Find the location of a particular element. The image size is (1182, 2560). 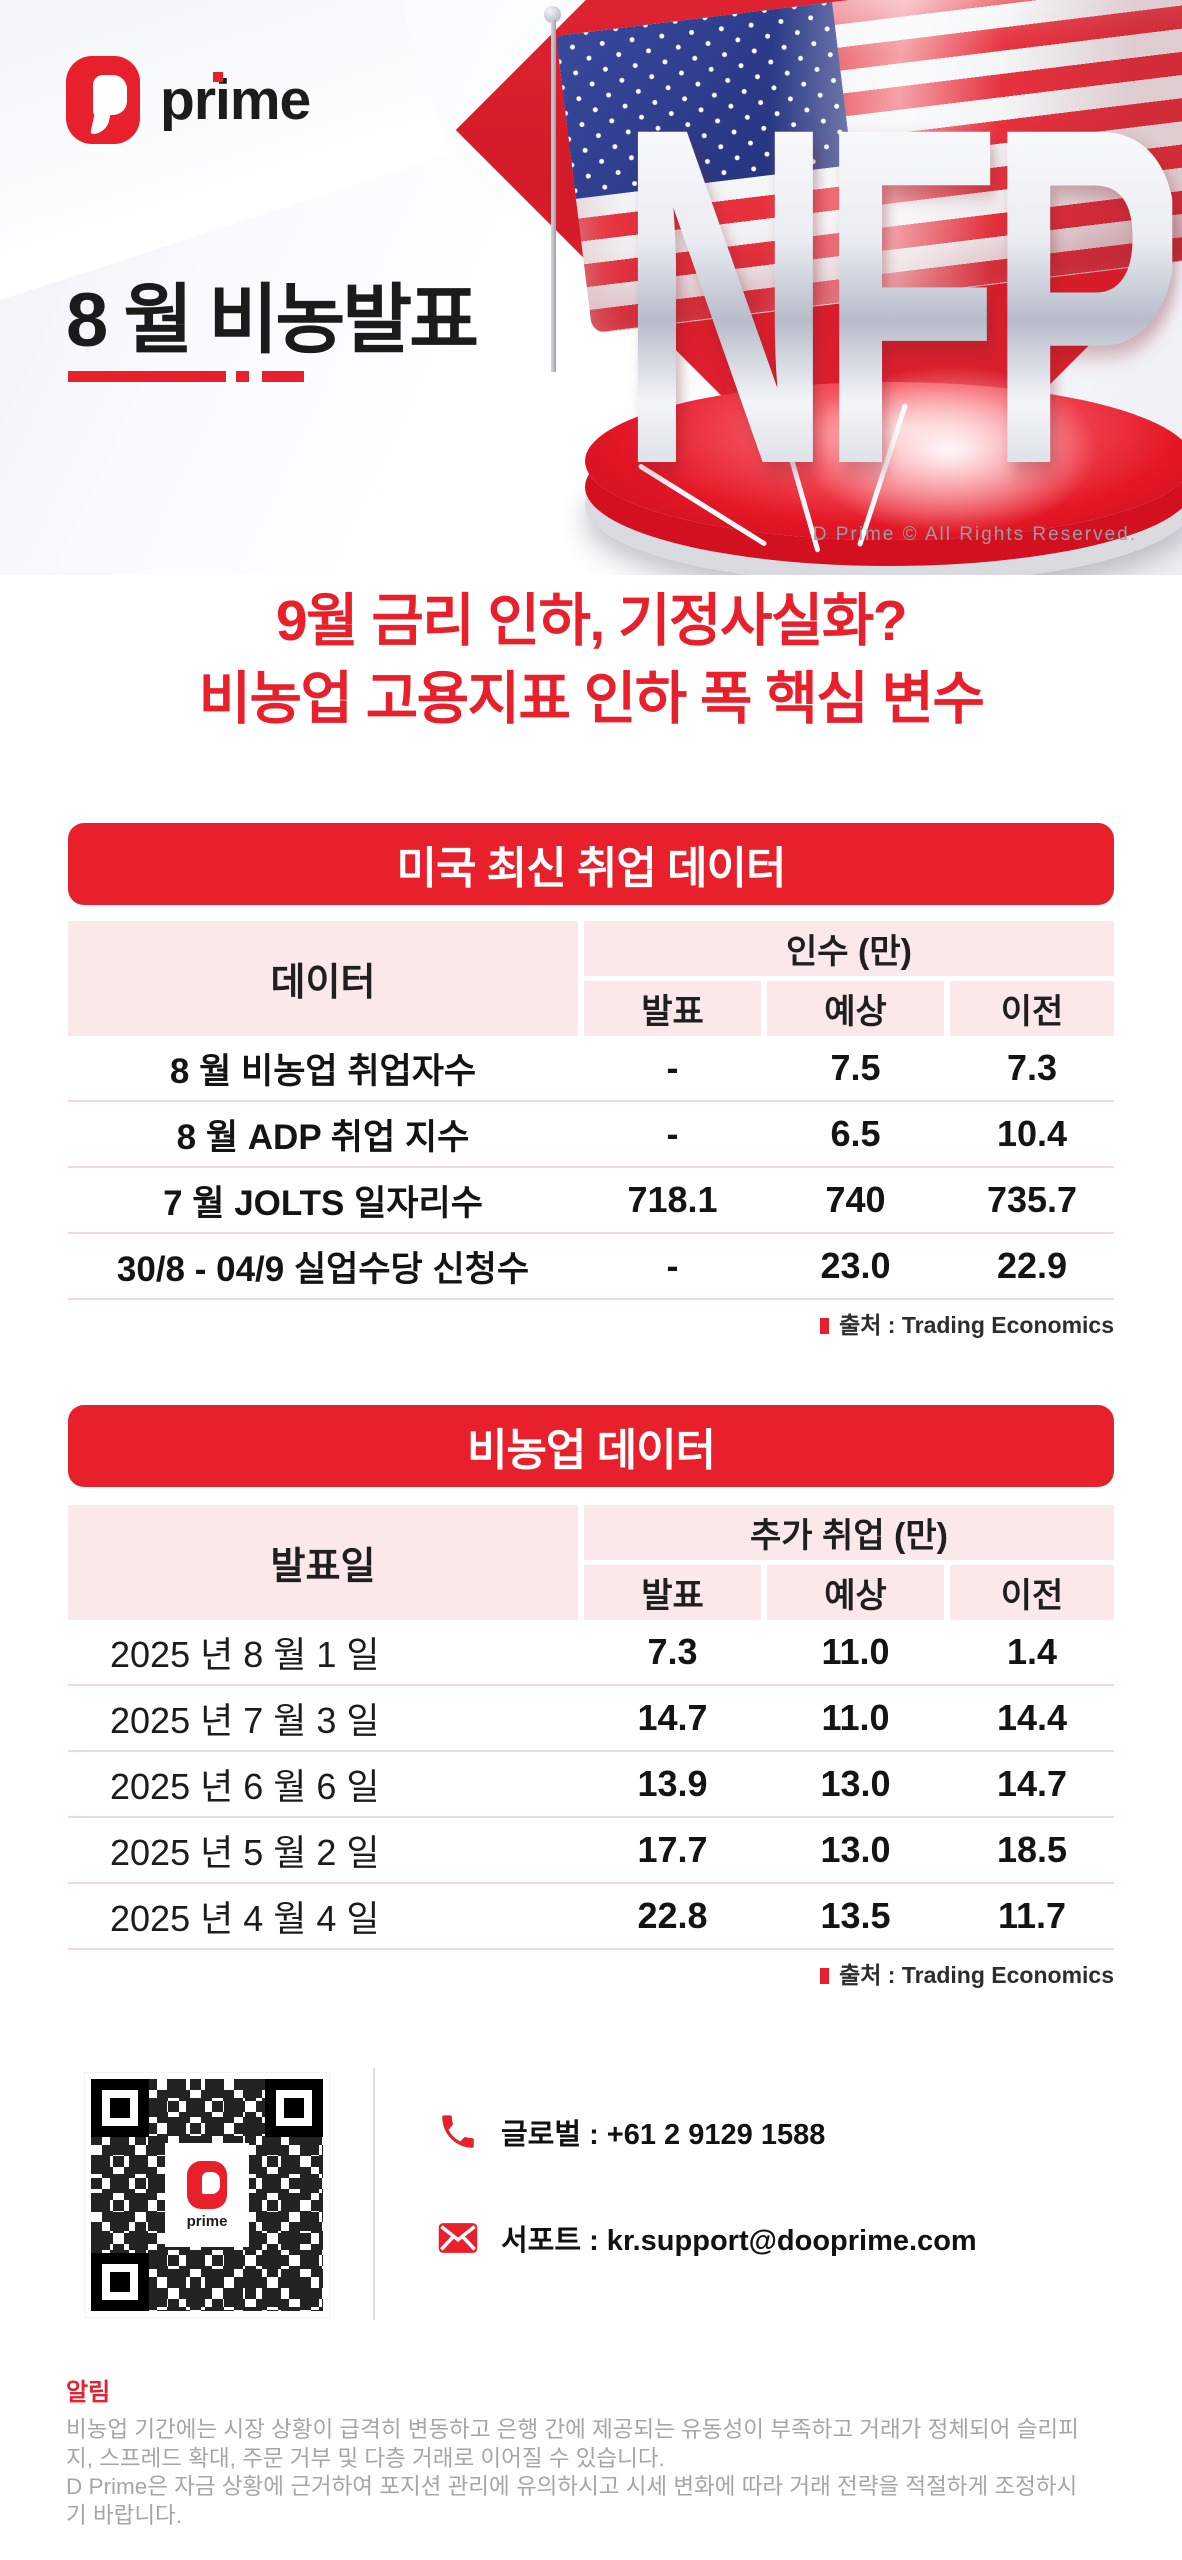

table2-banner: 비농업 데이터 is located at coordinates (591, 1446).